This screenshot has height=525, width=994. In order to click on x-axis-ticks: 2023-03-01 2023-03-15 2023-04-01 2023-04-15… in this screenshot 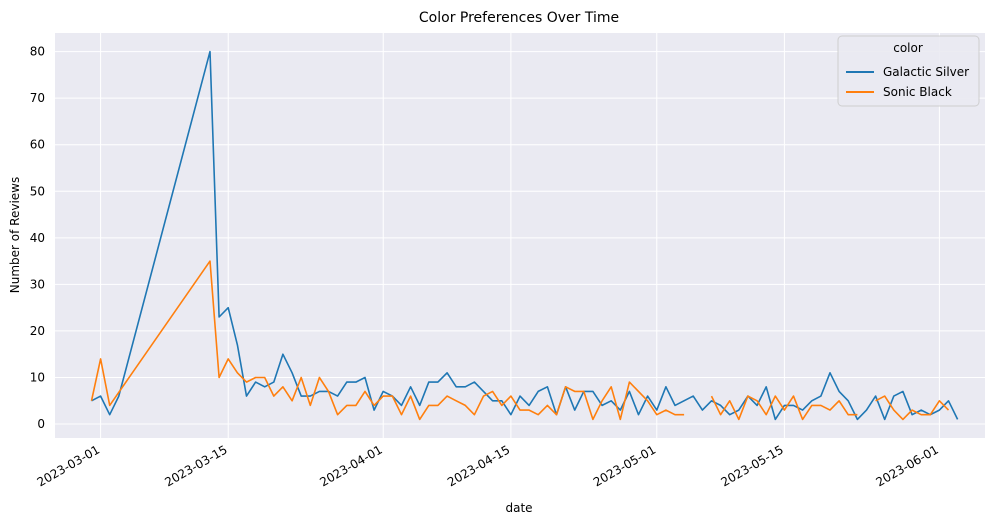, I will do `click(488, 465)`.